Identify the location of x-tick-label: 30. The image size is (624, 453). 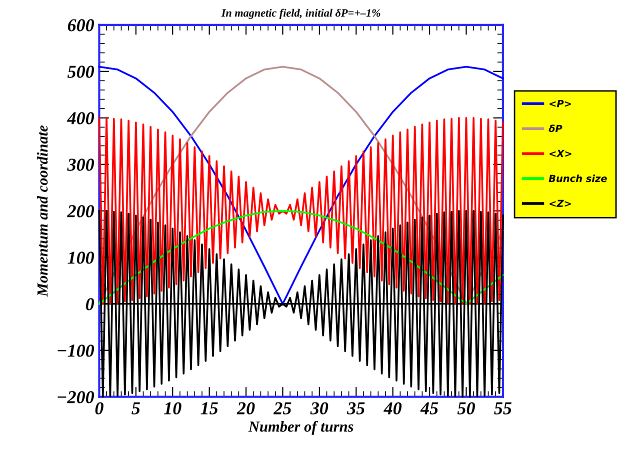
(319, 408).